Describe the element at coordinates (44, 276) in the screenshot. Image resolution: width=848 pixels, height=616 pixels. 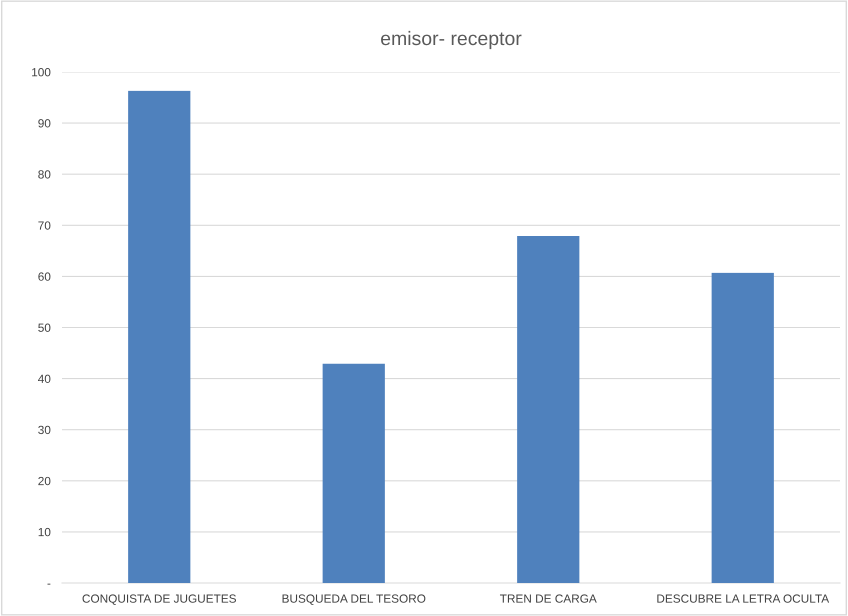
I see `y-tick-label: 60` at that location.